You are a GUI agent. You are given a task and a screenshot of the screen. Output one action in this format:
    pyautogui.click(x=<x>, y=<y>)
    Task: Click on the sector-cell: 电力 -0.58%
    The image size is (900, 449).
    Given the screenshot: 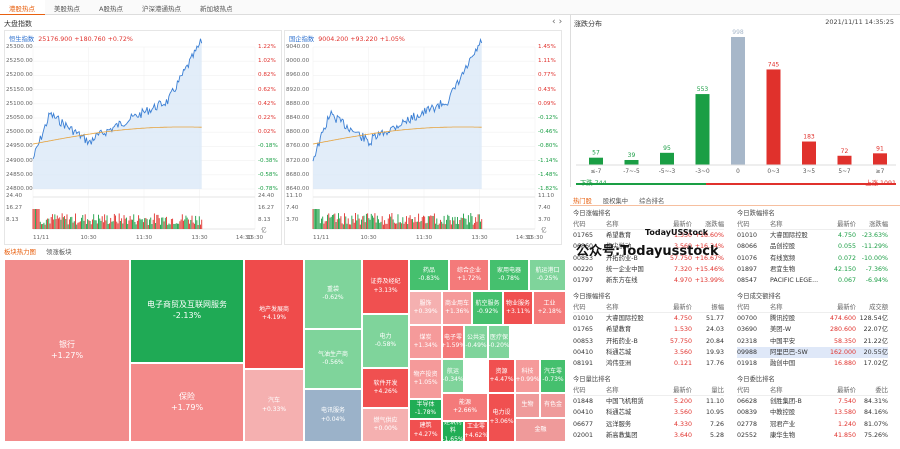 What is the action you would take?
    pyautogui.click(x=385, y=341)
    